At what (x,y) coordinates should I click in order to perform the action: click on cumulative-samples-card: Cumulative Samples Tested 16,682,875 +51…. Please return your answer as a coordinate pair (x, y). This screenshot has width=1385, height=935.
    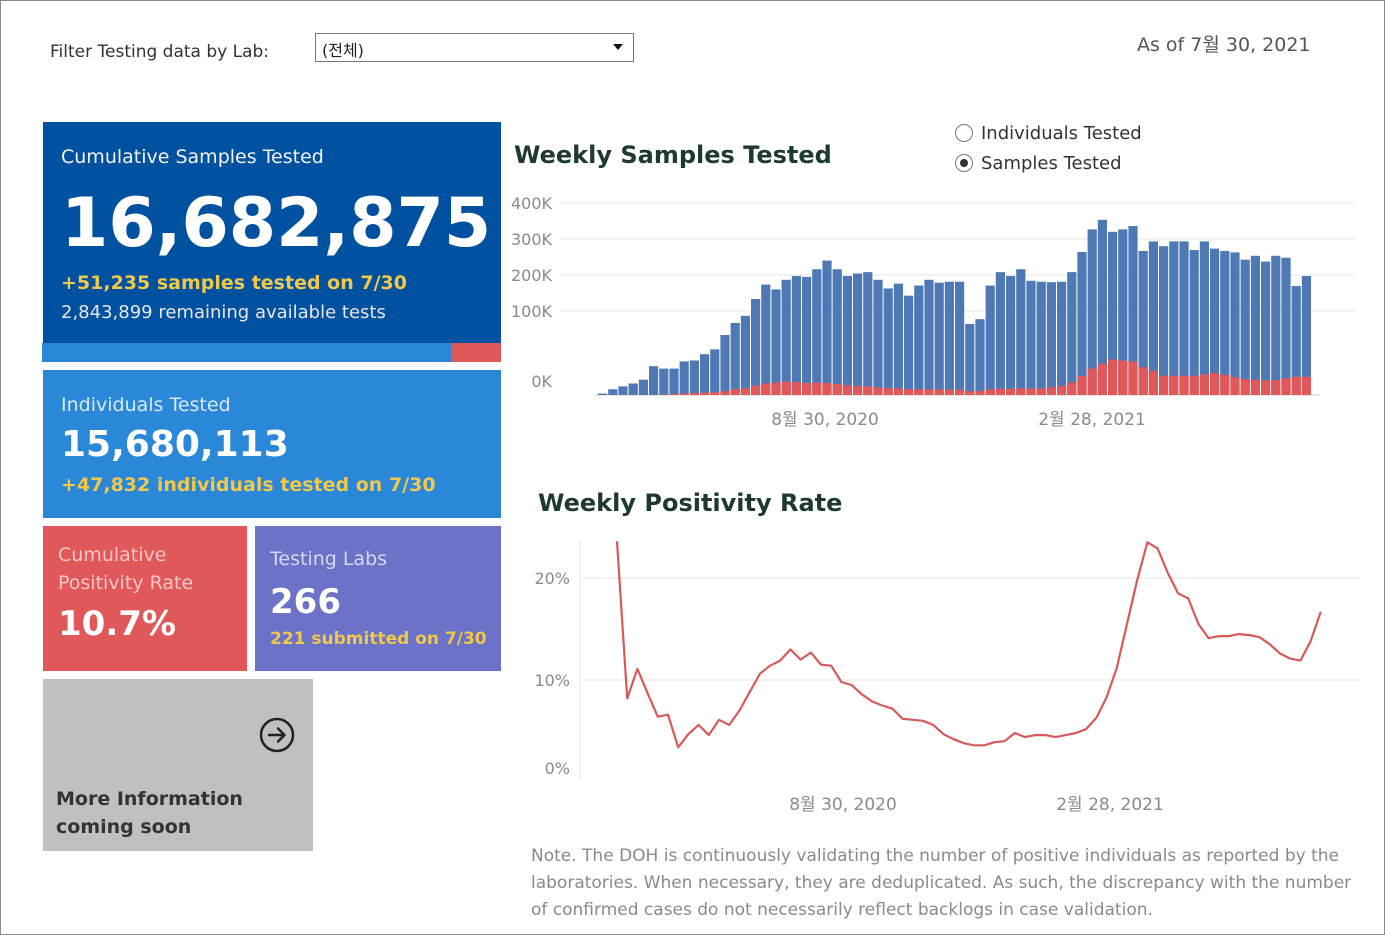
    Looking at the image, I should click on (272, 233).